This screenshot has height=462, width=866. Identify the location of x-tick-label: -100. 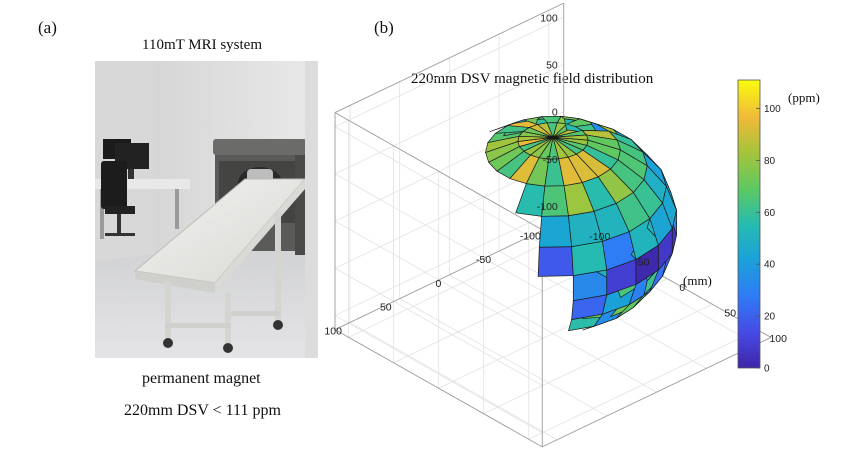
(599, 237).